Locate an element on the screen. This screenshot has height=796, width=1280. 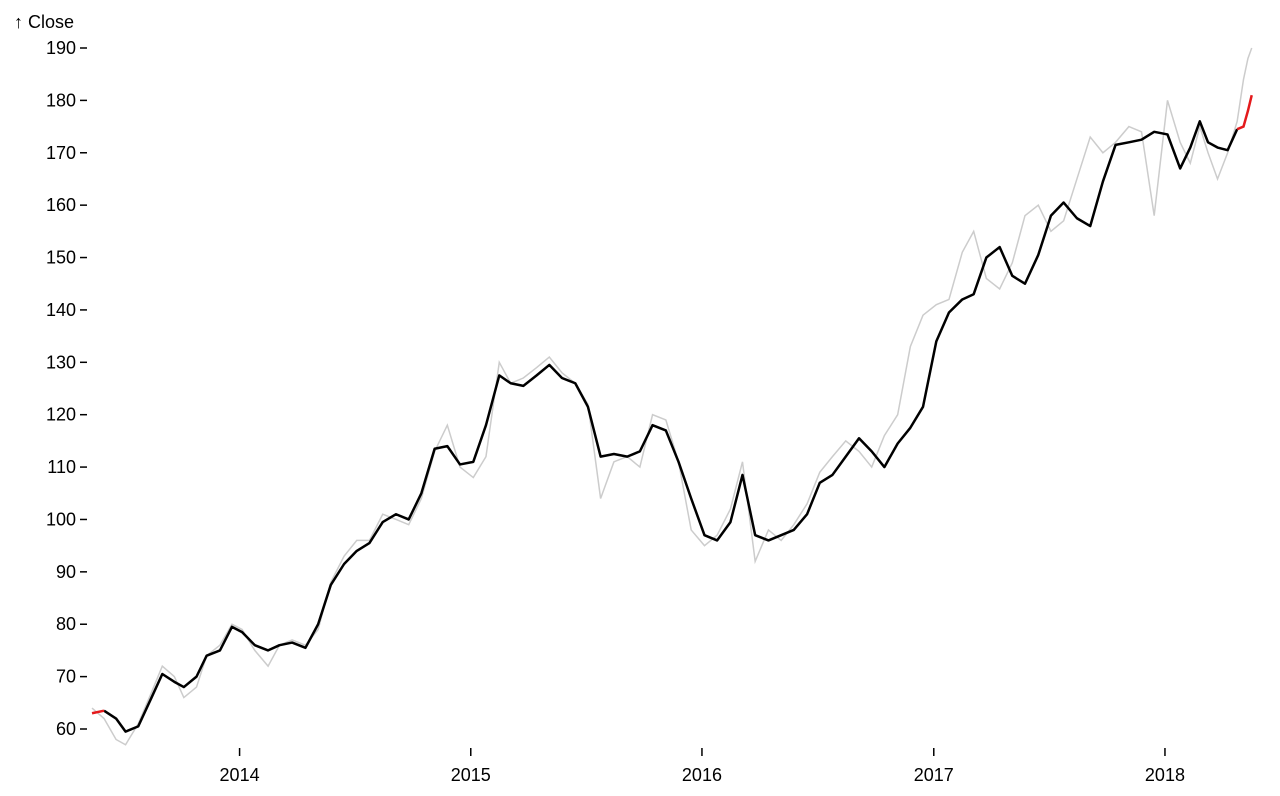
y-axis: 60 70 80 90 100 110 120 130 140 150 160 170 180 190 is located at coordinates (66, 388).